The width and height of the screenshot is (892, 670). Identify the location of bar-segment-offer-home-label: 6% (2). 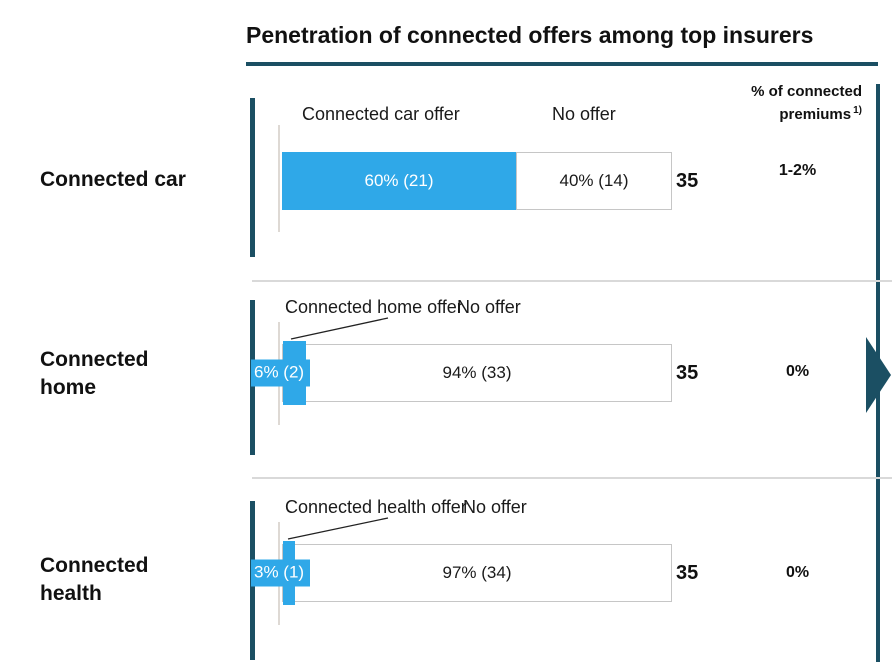
(281, 373).